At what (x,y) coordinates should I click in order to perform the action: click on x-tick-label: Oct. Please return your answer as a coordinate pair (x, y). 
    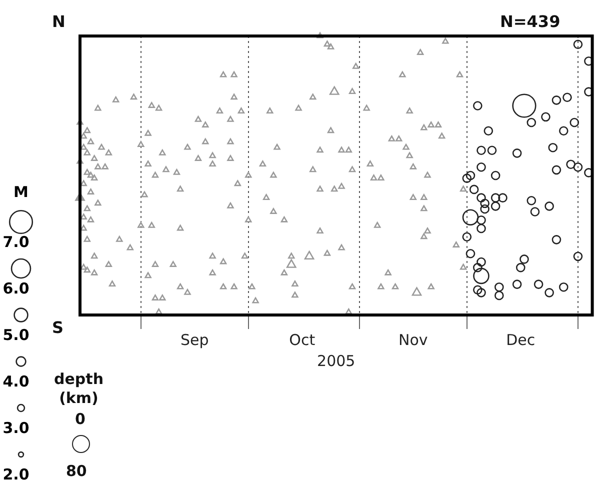
    Looking at the image, I should click on (302, 339).